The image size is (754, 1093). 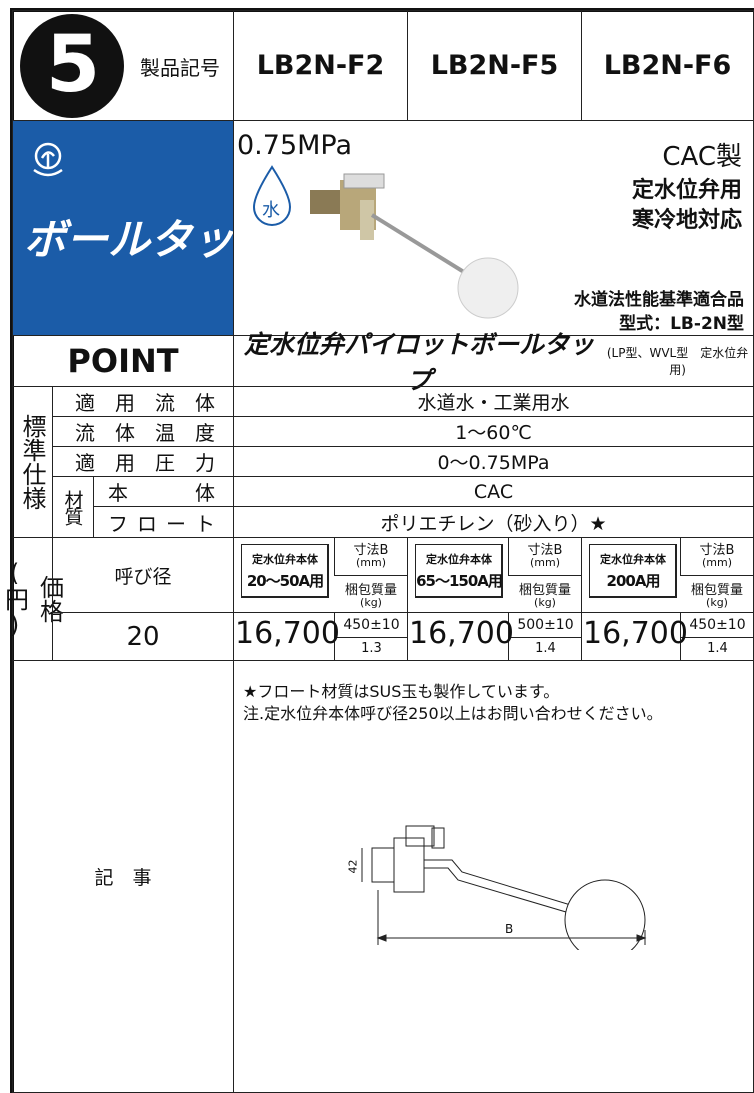 What do you see at coordinates (401, 691) in the screenshot?
I see `note-line: ★フロート材質はSUS玉も製作しています。` at bounding box center [401, 691].